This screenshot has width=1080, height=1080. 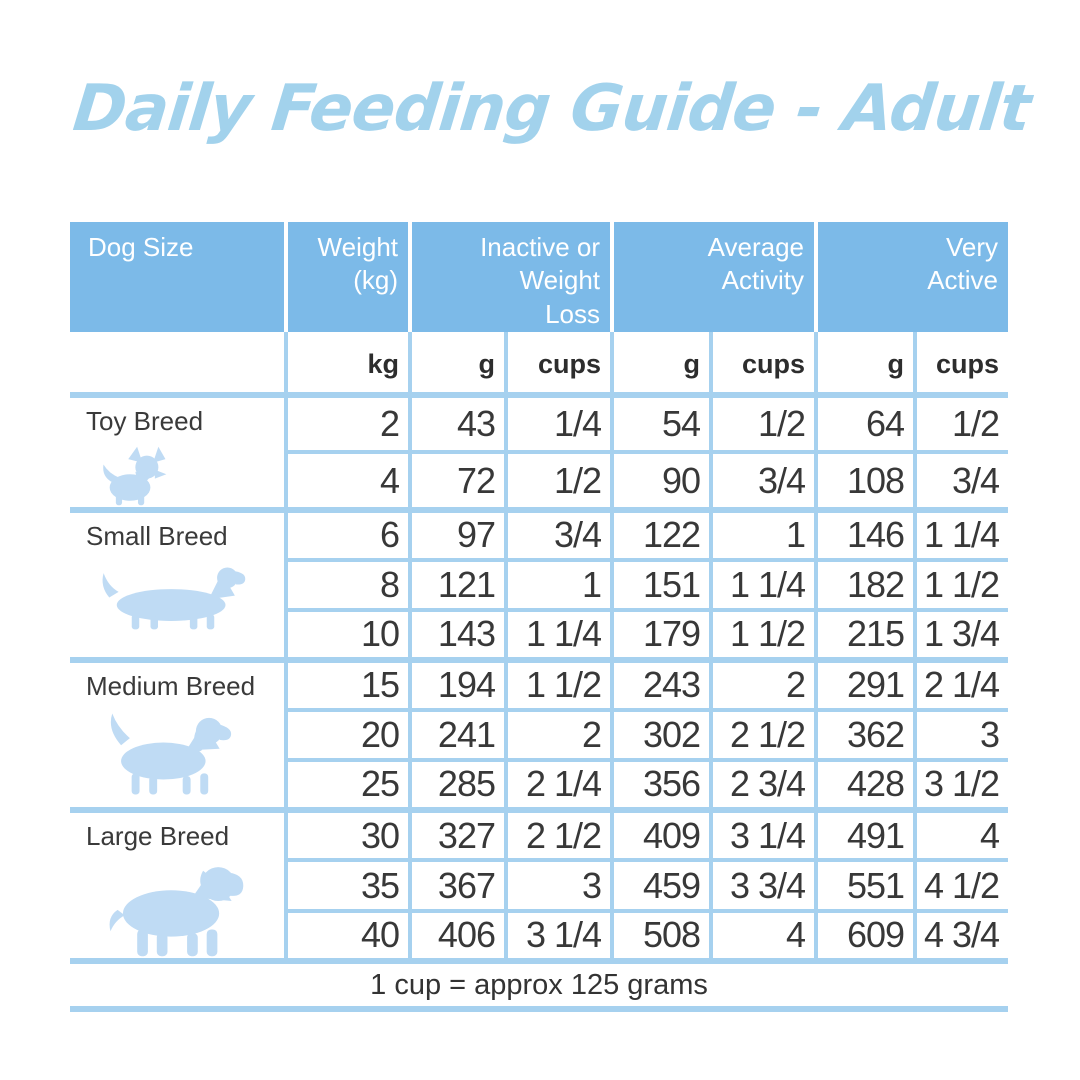 I want to click on cell-active-cups: 3/4, so click(x=961, y=482).